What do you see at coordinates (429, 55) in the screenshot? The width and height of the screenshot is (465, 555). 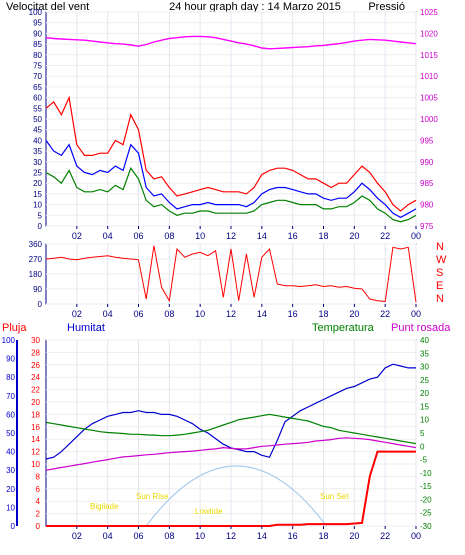 I see `pressure-tick-label: 1015` at bounding box center [429, 55].